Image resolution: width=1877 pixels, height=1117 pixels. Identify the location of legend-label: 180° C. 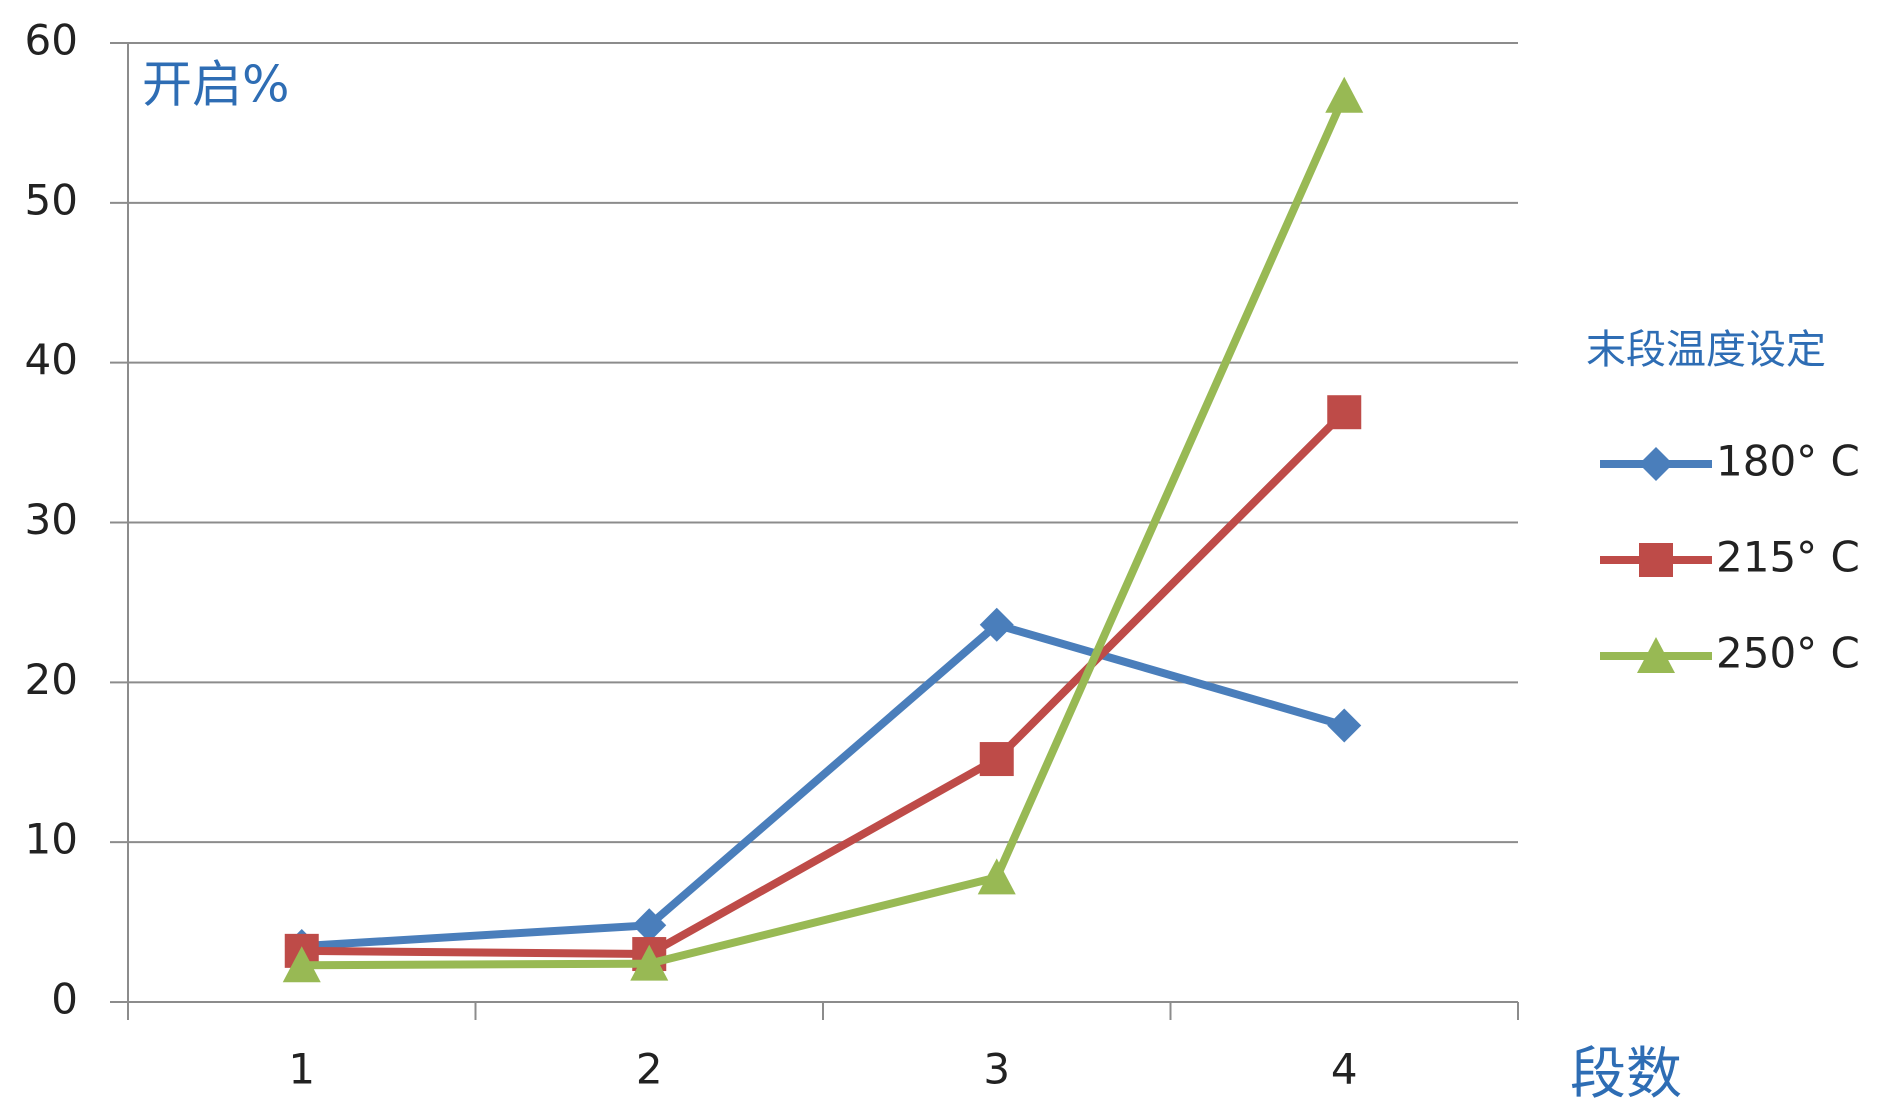
(1788, 461).